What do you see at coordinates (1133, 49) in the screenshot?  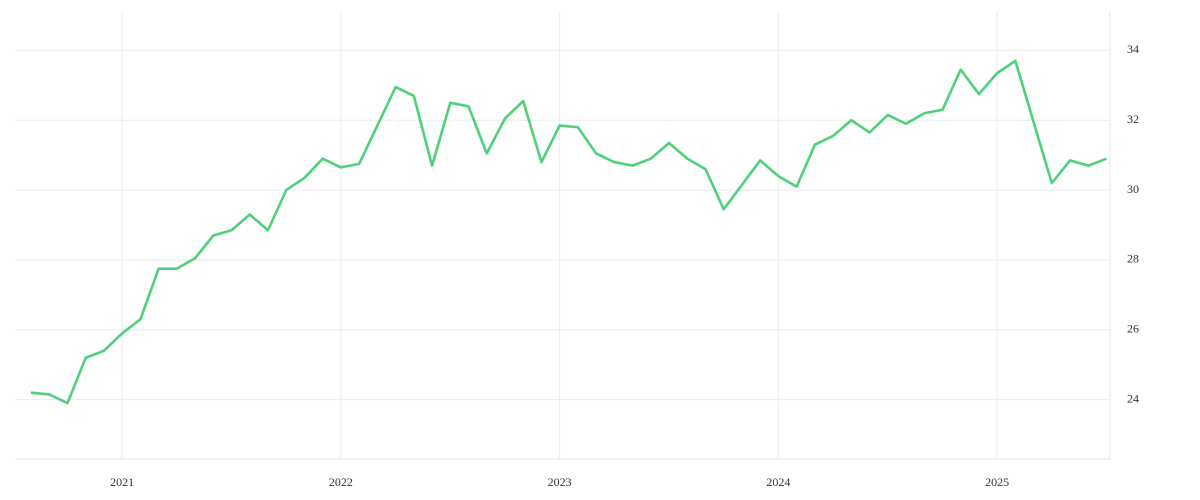 I see `y-tick-label: 34` at bounding box center [1133, 49].